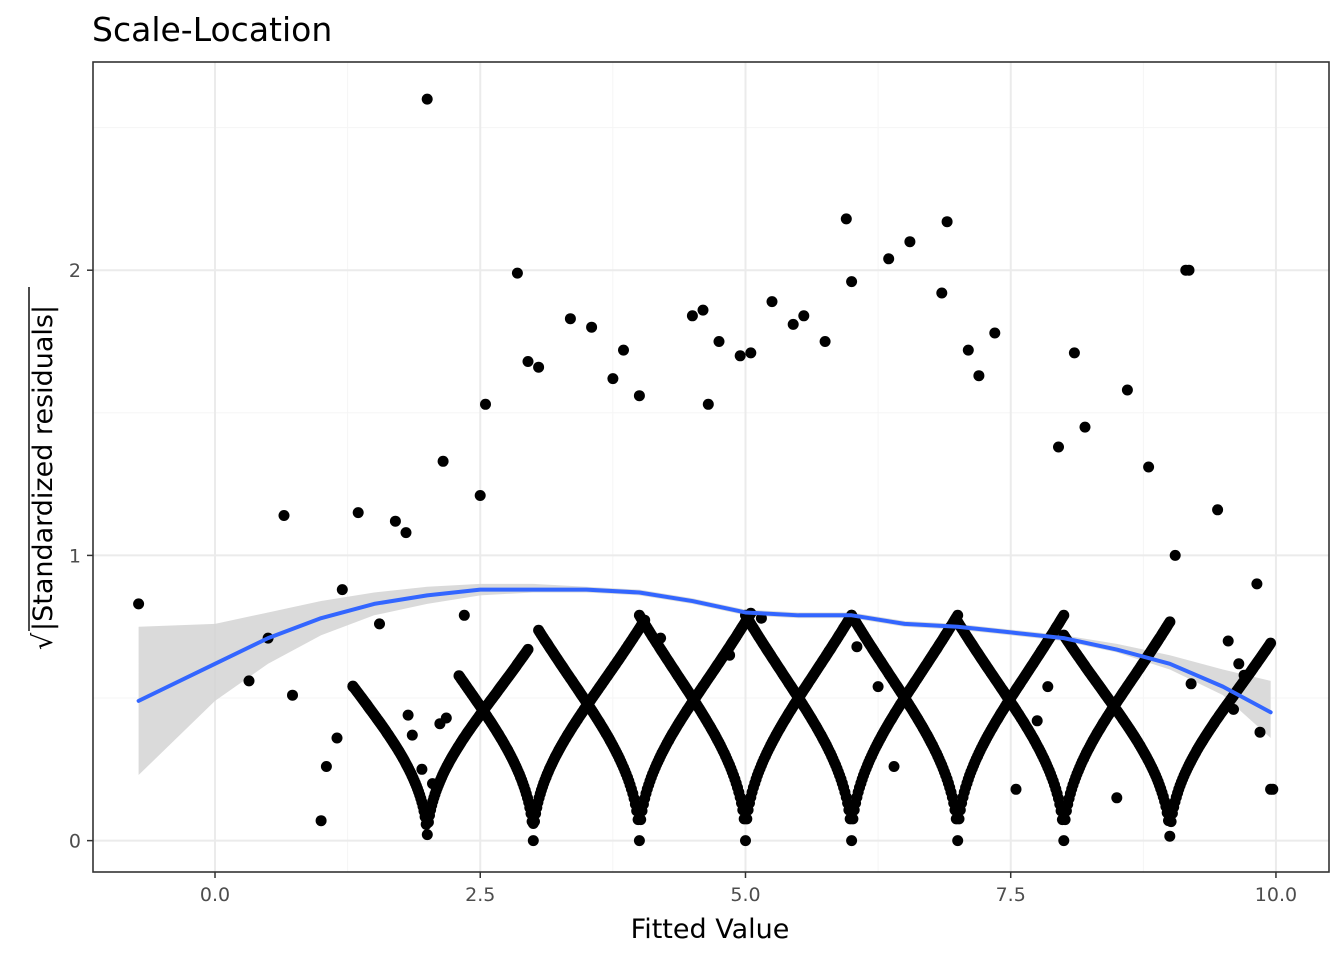 This screenshot has height=960, width=1344. What do you see at coordinates (75, 271) in the screenshot?
I see `y-tick-label: 2` at bounding box center [75, 271].